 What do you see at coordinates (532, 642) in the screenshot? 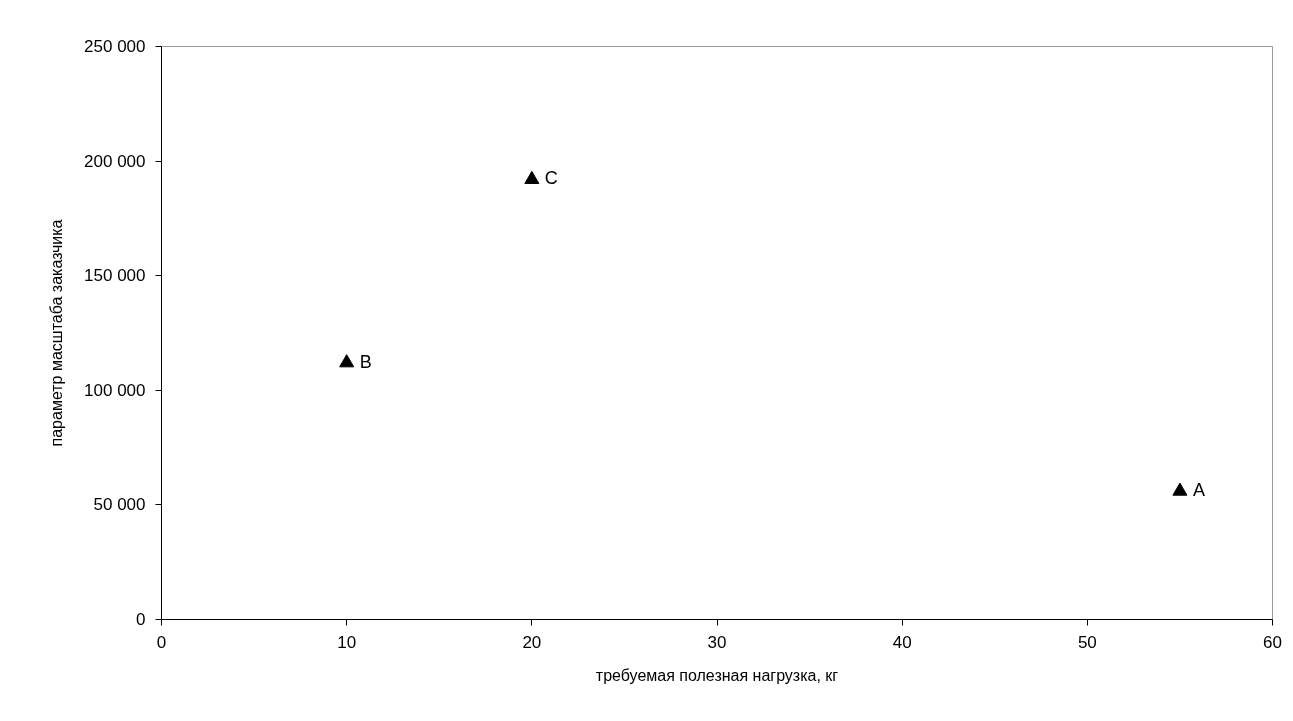
I see `x-tick-label: 20` at bounding box center [532, 642].